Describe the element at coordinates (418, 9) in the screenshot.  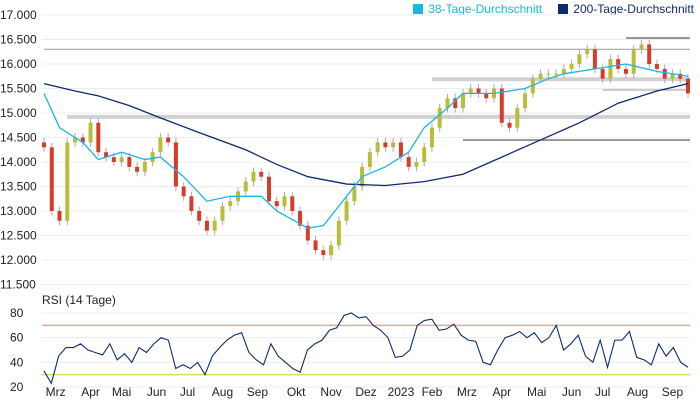
I see `legend-swatch-ma38` at that location.